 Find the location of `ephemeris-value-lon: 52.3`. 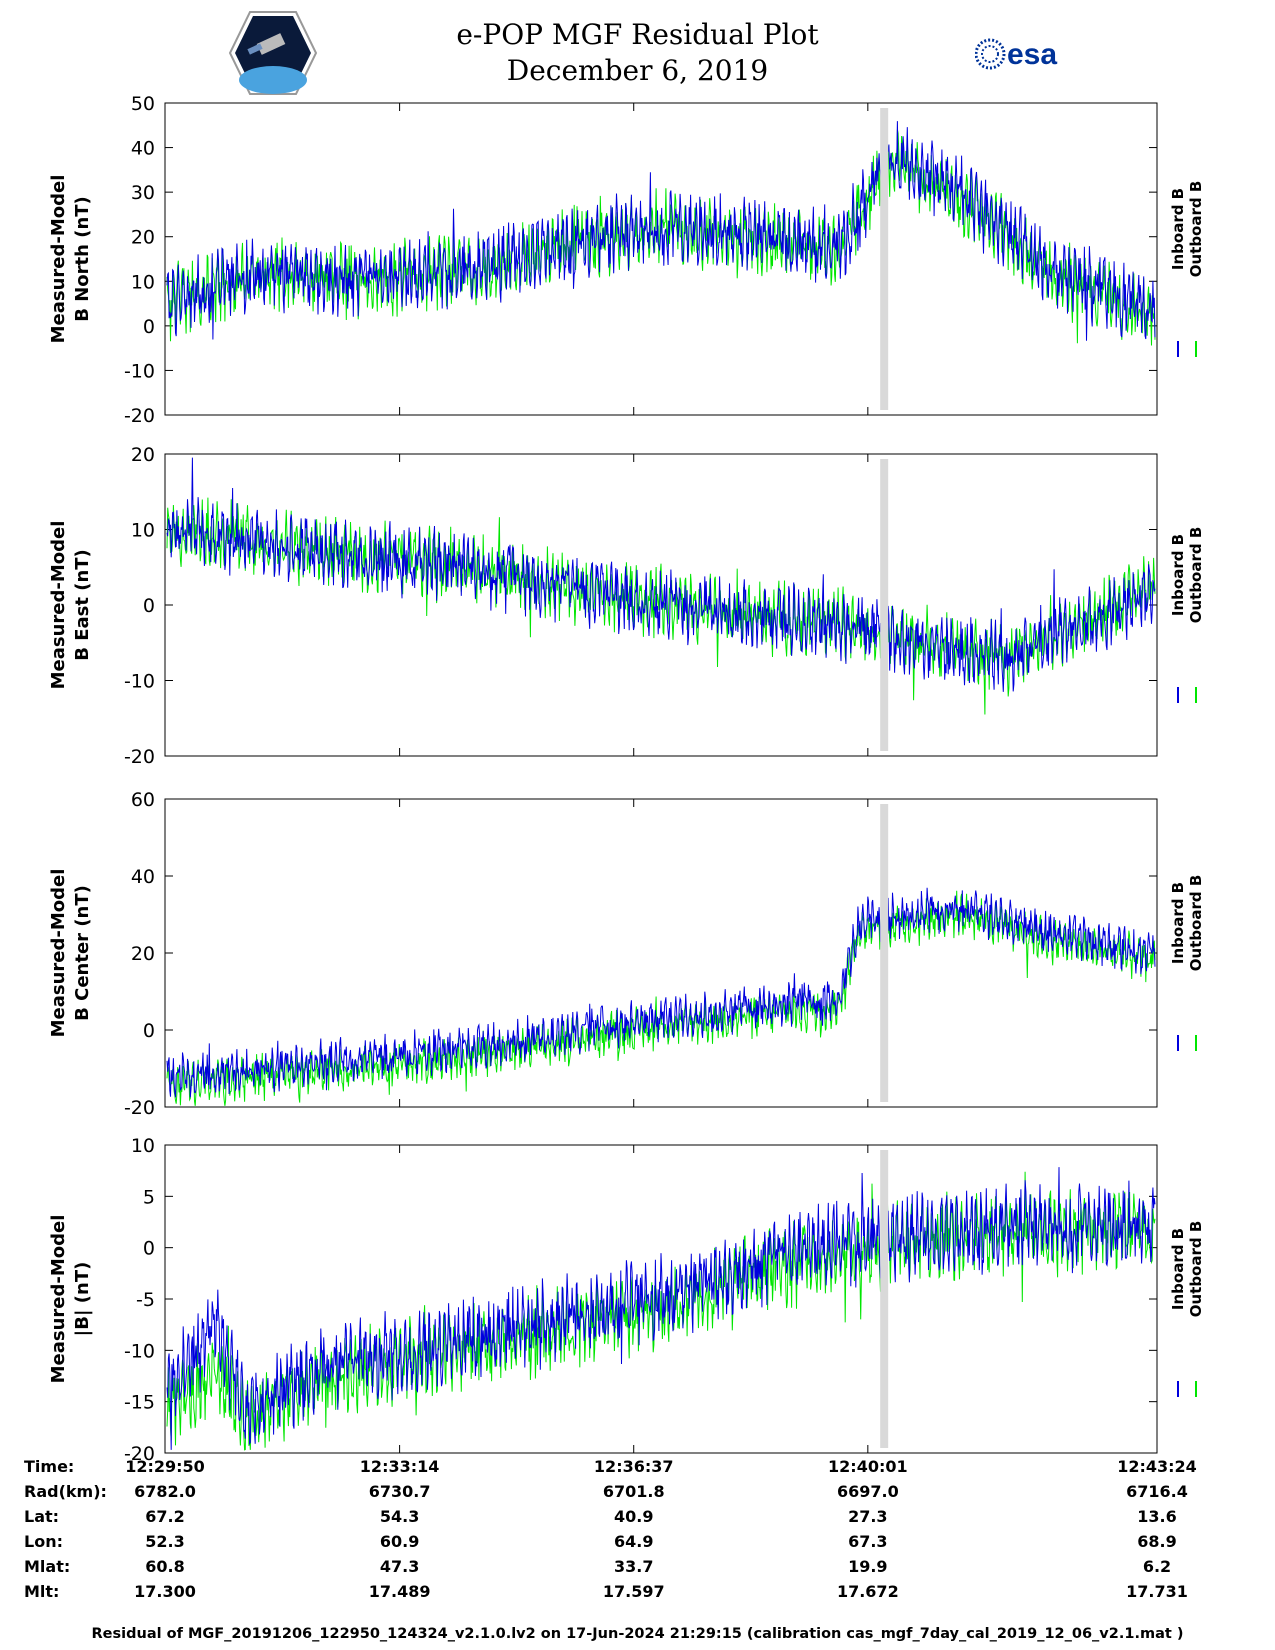

ephemeris-value-lon: 52.3 is located at coordinates (165, 1541).